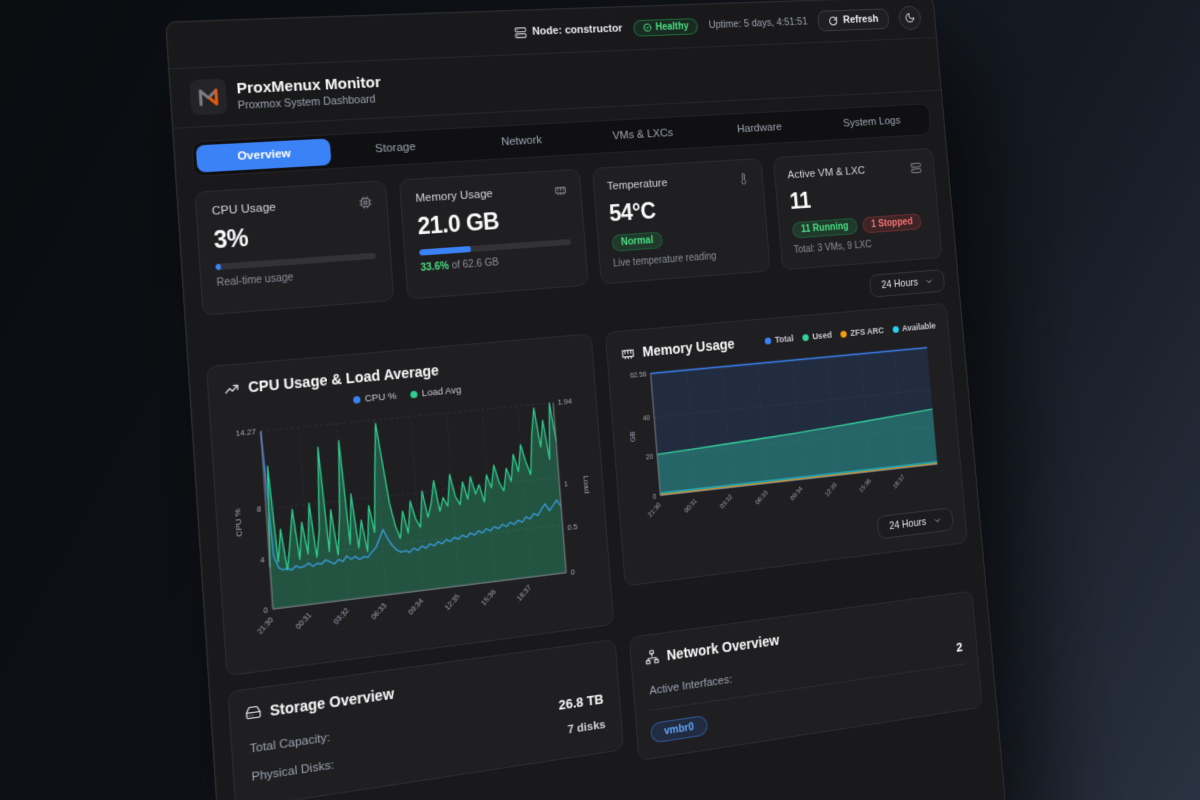 Image resolution: width=1200 pixels, height=800 pixels. Describe the element at coordinates (231, 388) in the screenshot. I see `trending-up-icon` at that location.